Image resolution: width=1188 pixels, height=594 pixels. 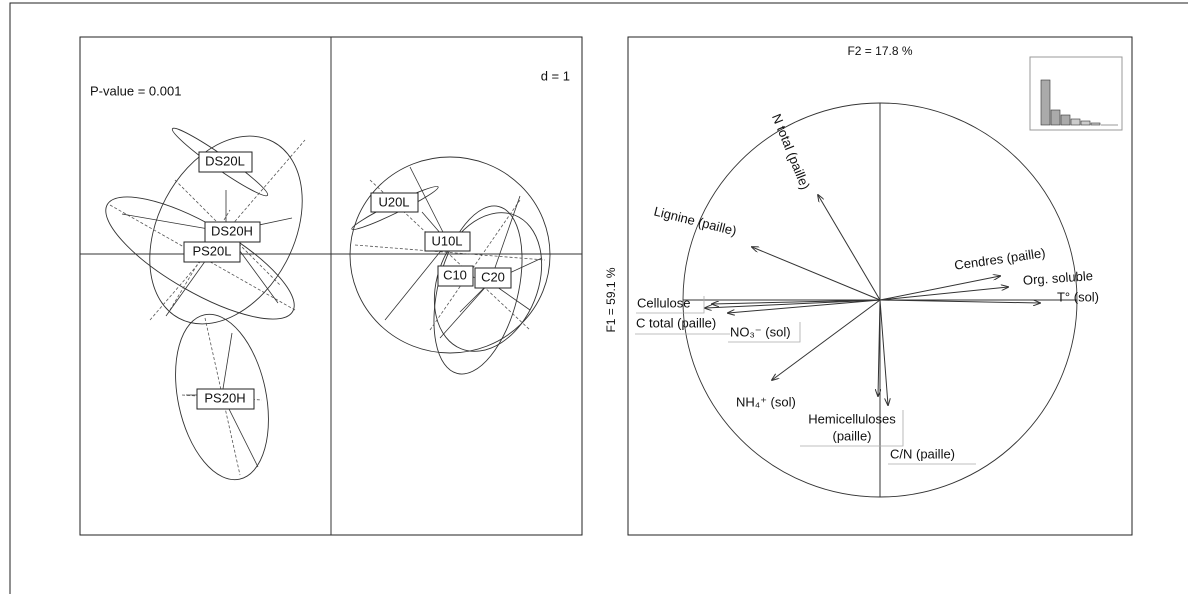 I want to click on group-label: PS20H, so click(x=224, y=397).